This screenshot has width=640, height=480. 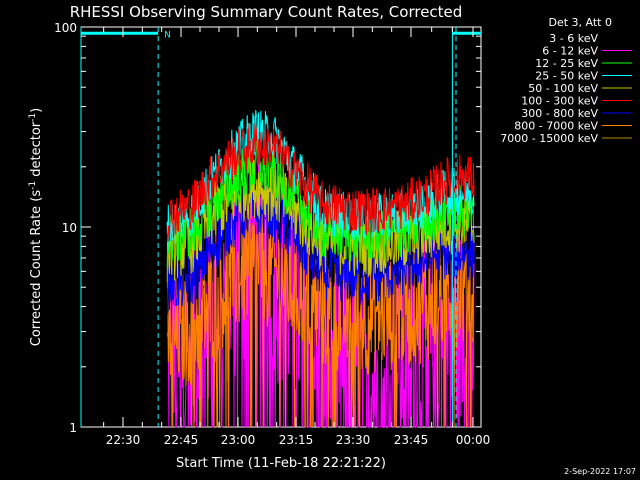 I want to click on x-tick-label-3: 23:15, so click(x=296, y=440).